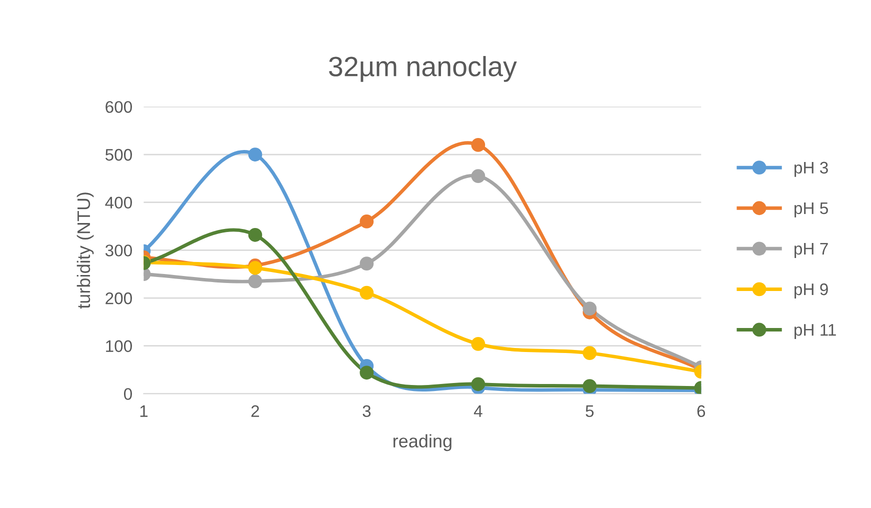 The width and height of the screenshot is (871, 508). What do you see at coordinates (119, 298) in the screenshot?
I see `y-tick-label: 200` at bounding box center [119, 298].